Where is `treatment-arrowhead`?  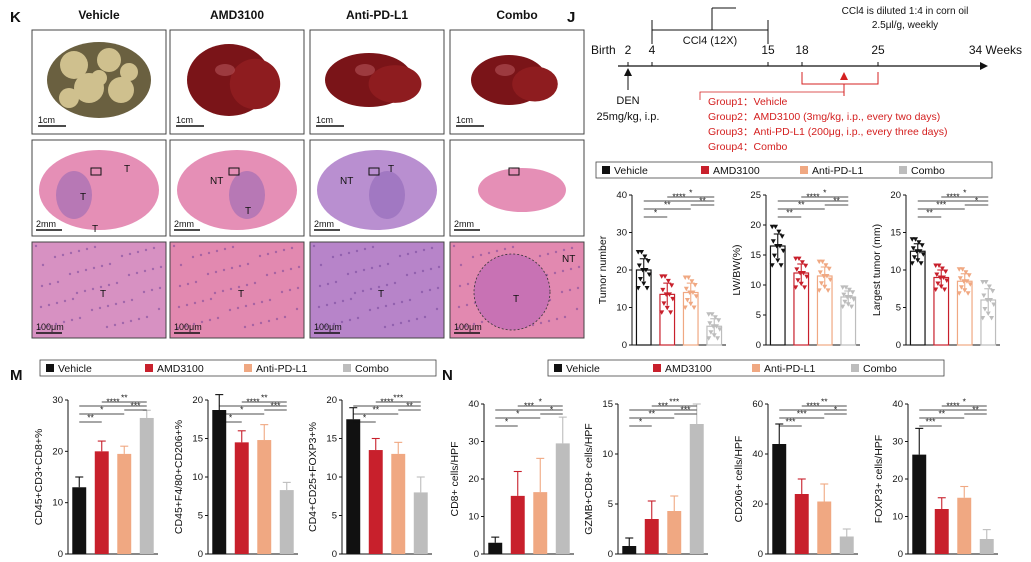
treatment-arrowhead is located at coordinates (844, 76).